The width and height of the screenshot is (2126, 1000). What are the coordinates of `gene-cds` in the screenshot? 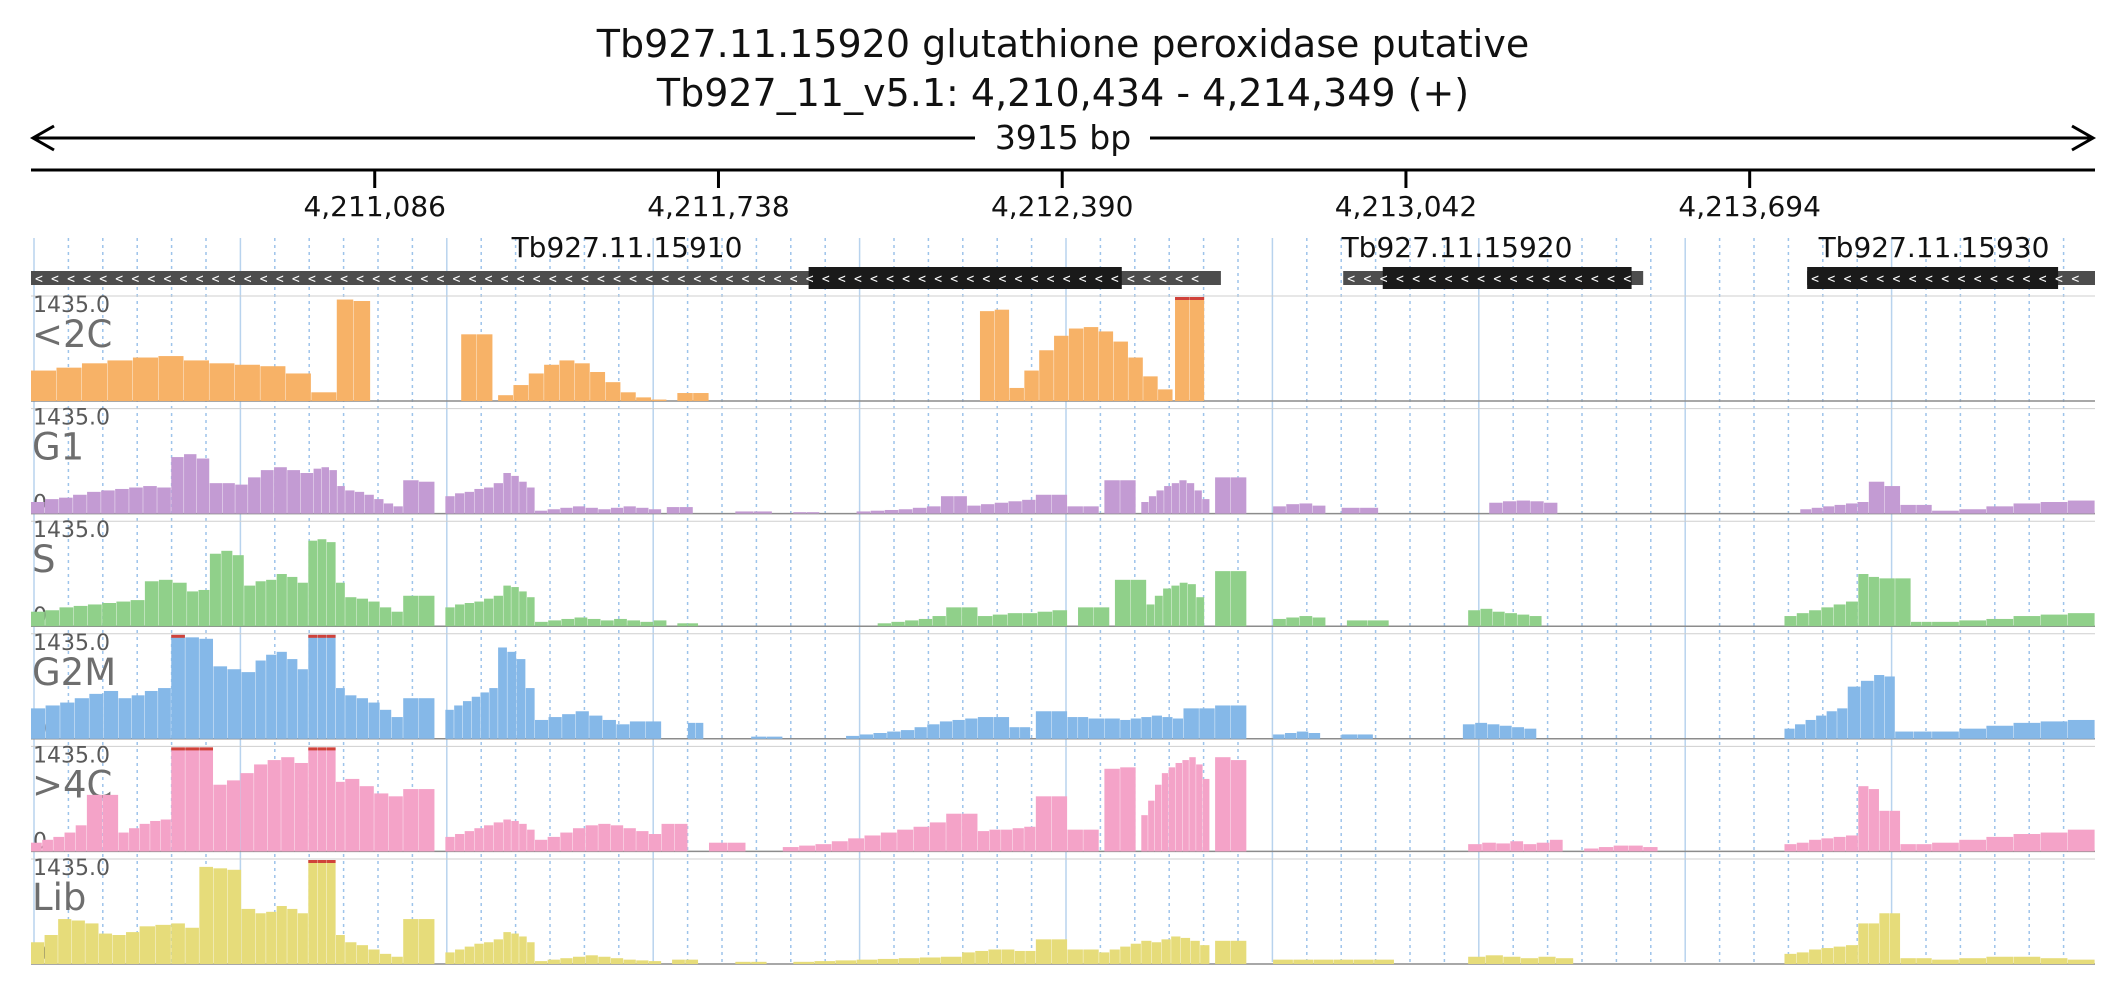 It's located at (965, 278).